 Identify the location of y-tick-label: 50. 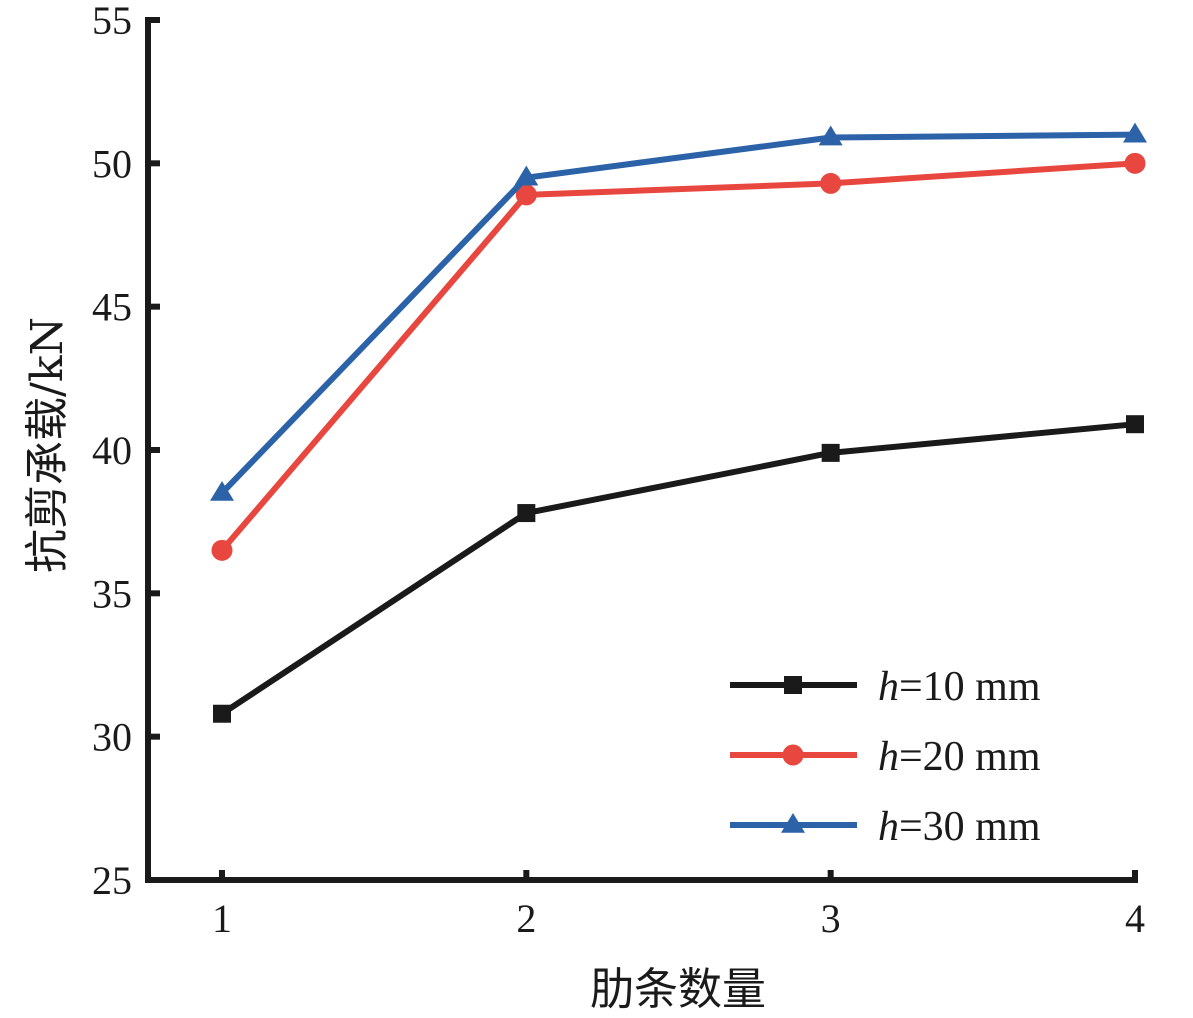
(112, 163).